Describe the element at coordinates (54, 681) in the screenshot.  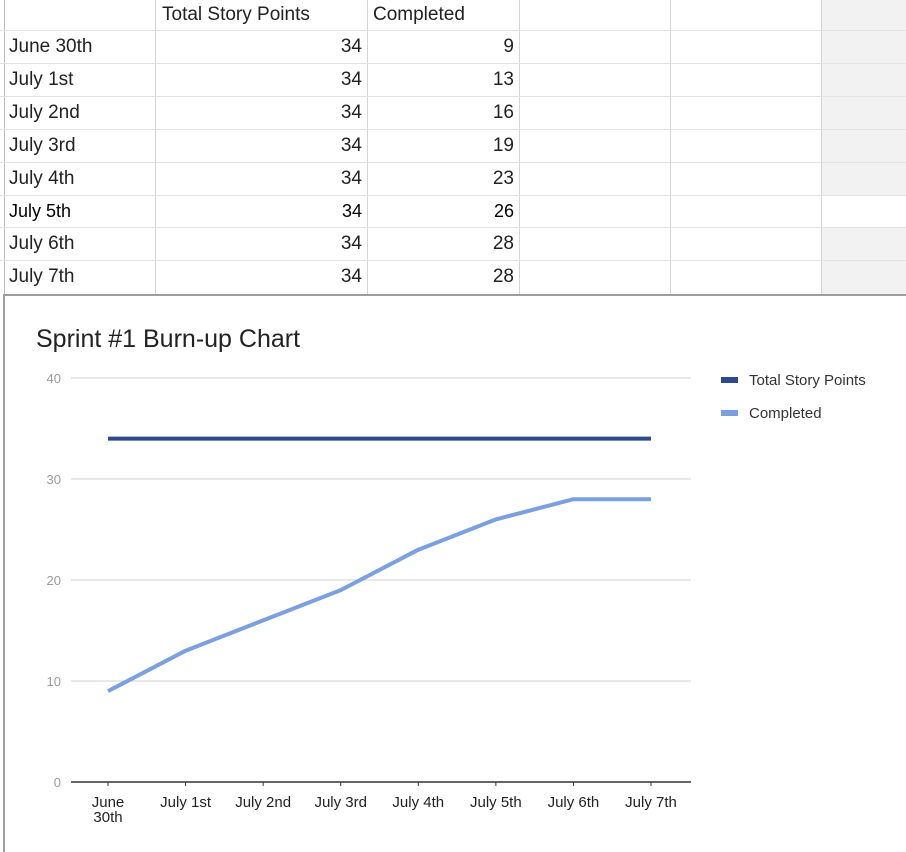
I see `y-tick-label: 10` at that location.